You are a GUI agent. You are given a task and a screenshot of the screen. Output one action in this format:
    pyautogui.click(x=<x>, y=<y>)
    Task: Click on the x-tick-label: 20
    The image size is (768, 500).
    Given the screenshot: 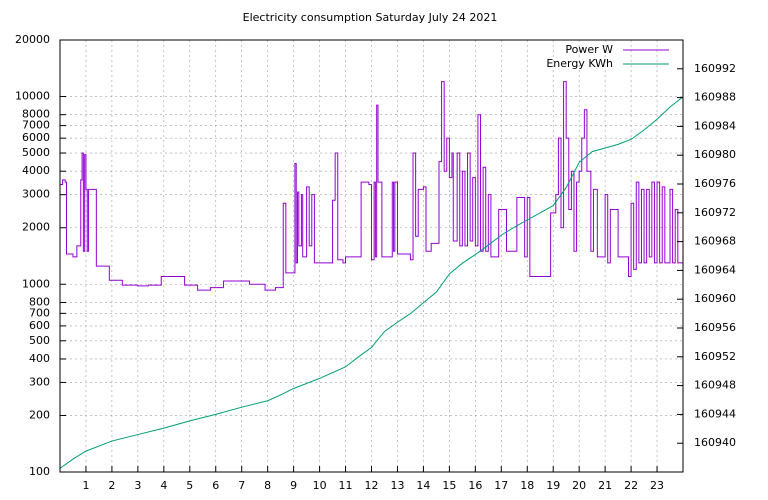 What is the action you would take?
    pyautogui.click(x=579, y=485)
    